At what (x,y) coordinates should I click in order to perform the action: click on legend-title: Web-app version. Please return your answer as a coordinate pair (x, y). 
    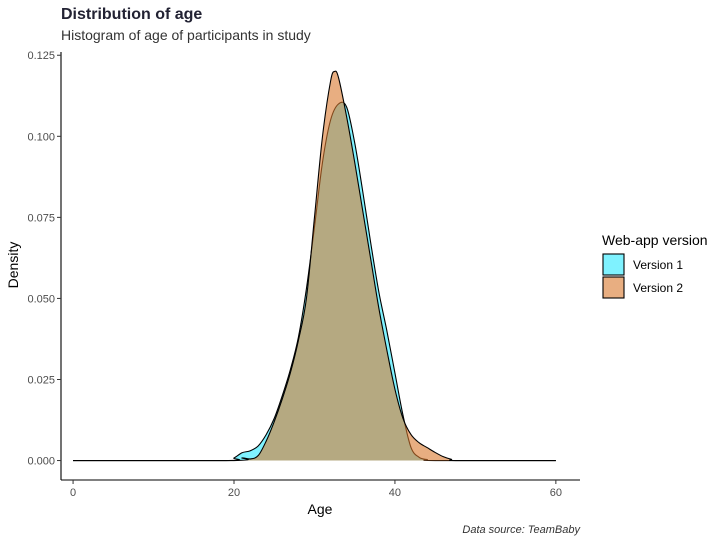
    Looking at the image, I should click on (655, 240).